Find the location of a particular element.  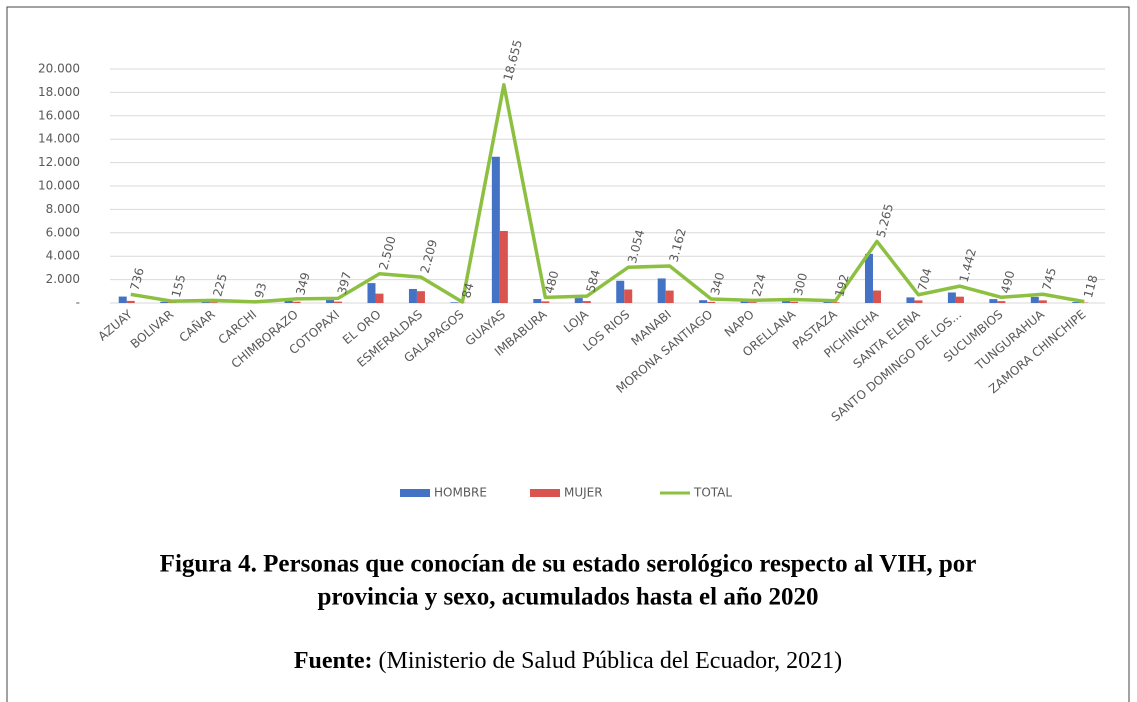

data-label: 3.054 is located at coordinates (636, 246).